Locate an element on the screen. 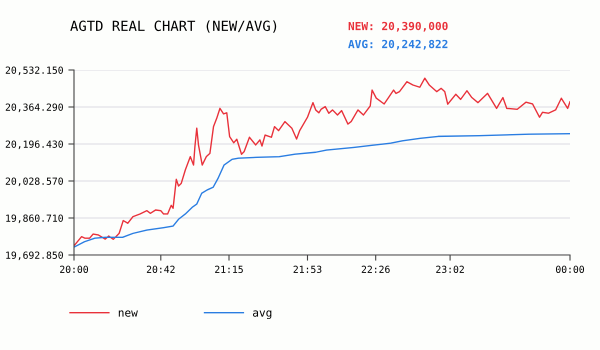 Image resolution: width=600 pixels, height=350 pixels. chart-title: AGTD REAL CHART (NEW/AVG) is located at coordinates (173, 26).